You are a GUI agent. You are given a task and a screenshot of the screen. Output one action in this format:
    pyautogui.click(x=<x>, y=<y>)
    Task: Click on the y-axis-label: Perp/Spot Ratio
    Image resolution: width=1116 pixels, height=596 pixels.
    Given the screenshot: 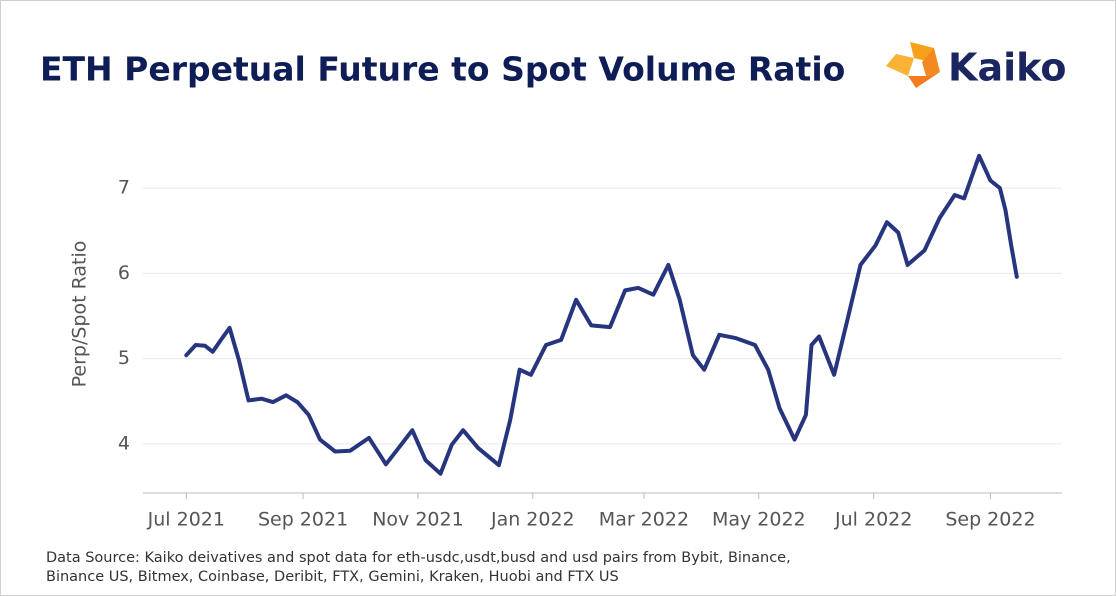 What is the action you would take?
    pyautogui.click(x=80, y=314)
    